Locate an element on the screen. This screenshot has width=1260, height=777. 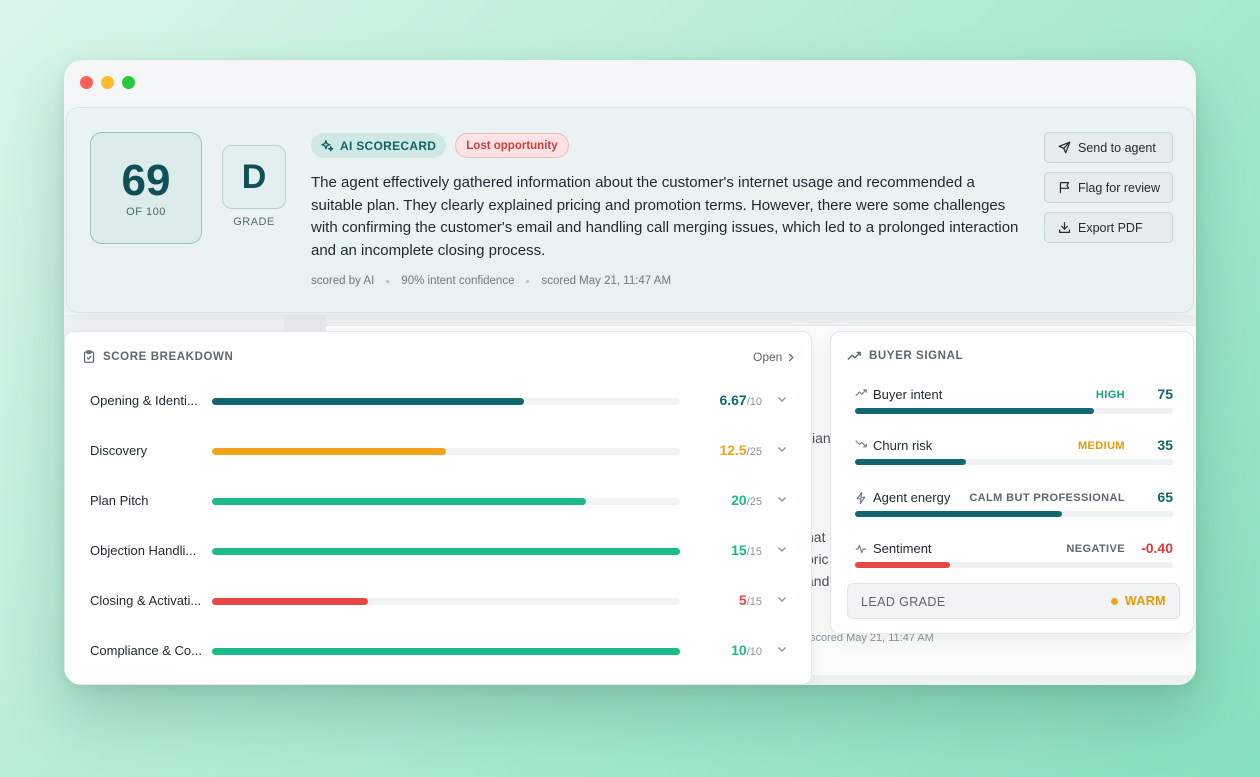
download-icon is located at coordinates (1064, 227).